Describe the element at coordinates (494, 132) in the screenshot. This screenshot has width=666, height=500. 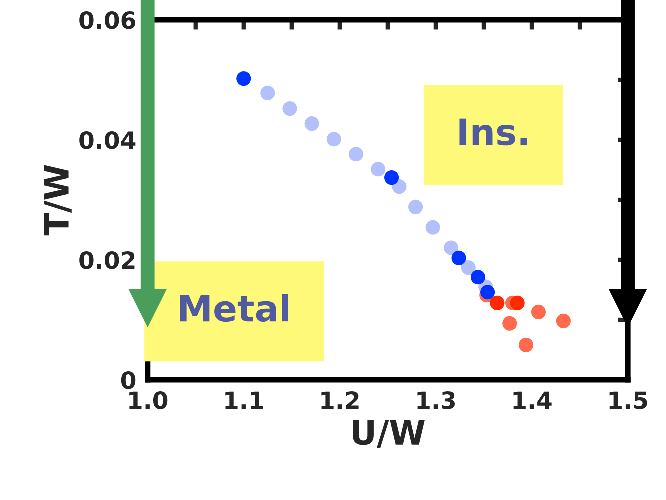
I see `annotation: Ins.` at that location.